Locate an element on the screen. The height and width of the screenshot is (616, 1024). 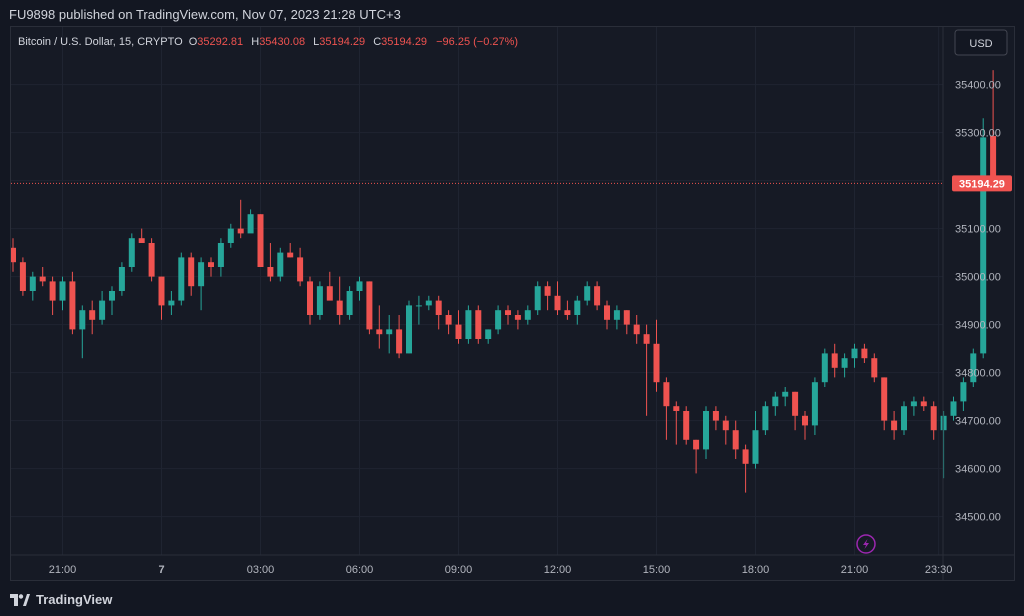
currency-label: USD is located at coordinates (980, 44).